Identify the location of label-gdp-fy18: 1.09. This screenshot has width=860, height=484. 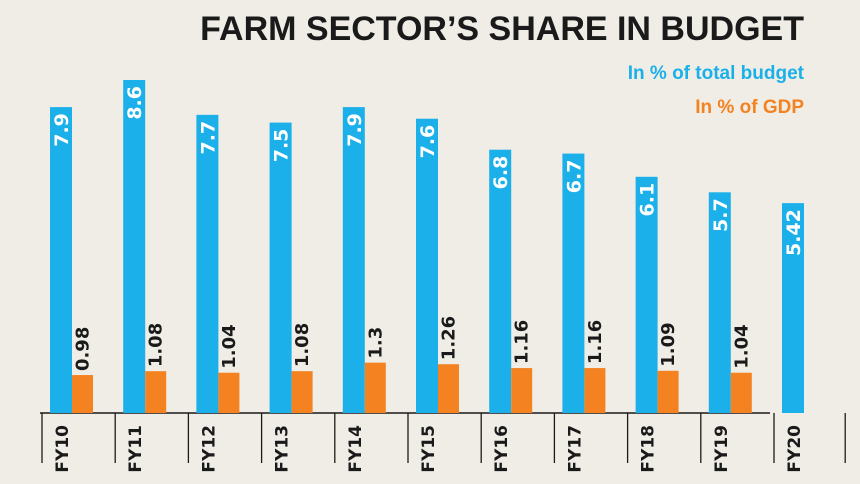
(668, 344).